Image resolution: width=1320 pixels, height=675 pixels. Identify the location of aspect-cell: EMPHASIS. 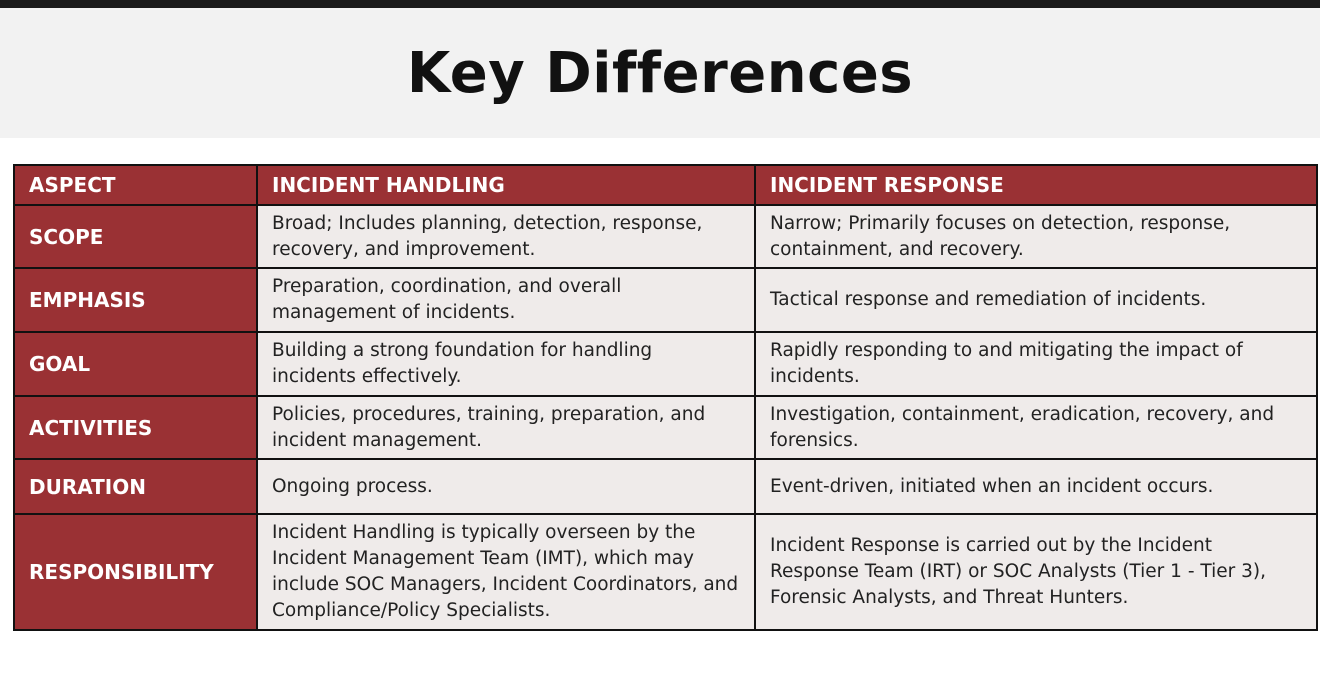
(135, 300).